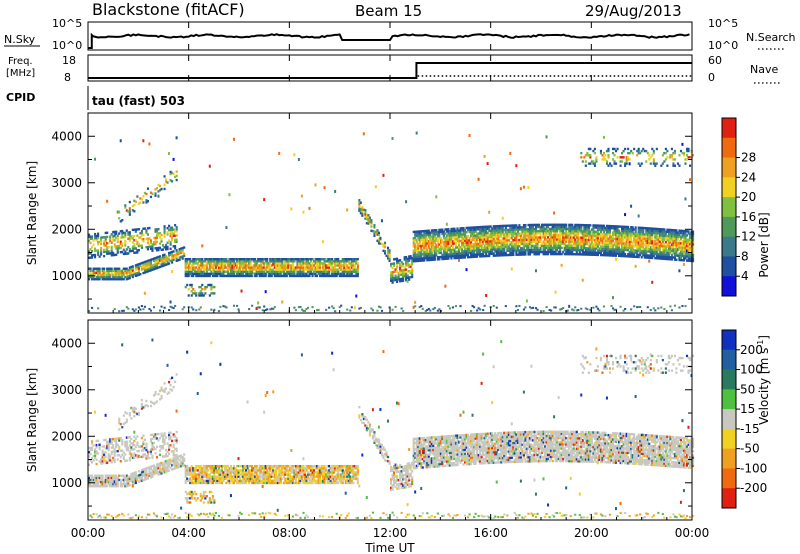  What do you see at coordinates (390, 70) in the screenshot?
I see `freq-trace` at bounding box center [390, 70].